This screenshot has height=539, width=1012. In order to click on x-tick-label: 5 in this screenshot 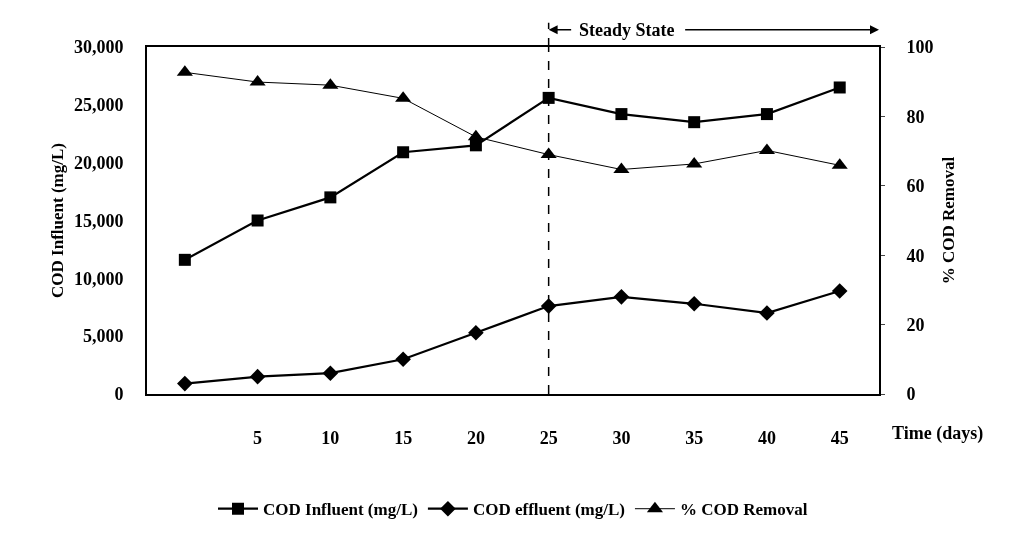, I will do `click(258, 437)`.